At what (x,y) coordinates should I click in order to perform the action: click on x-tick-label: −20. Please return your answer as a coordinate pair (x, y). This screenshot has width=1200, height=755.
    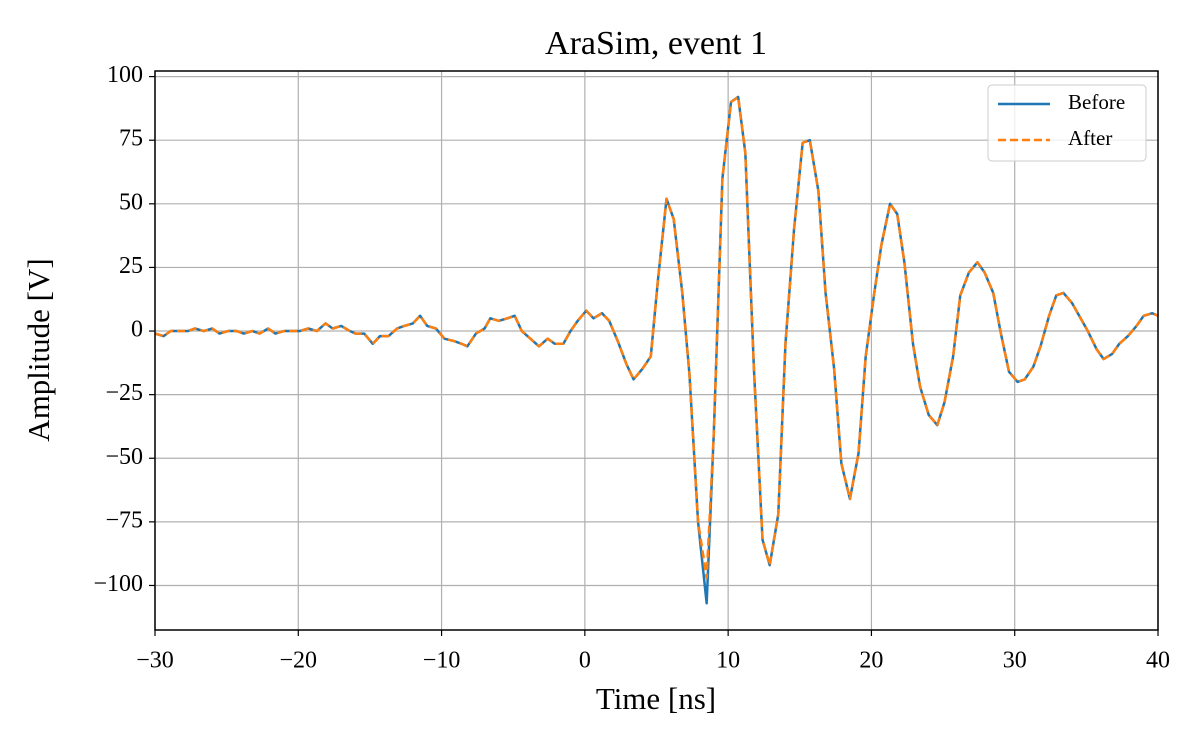
    Looking at the image, I should click on (299, 661).